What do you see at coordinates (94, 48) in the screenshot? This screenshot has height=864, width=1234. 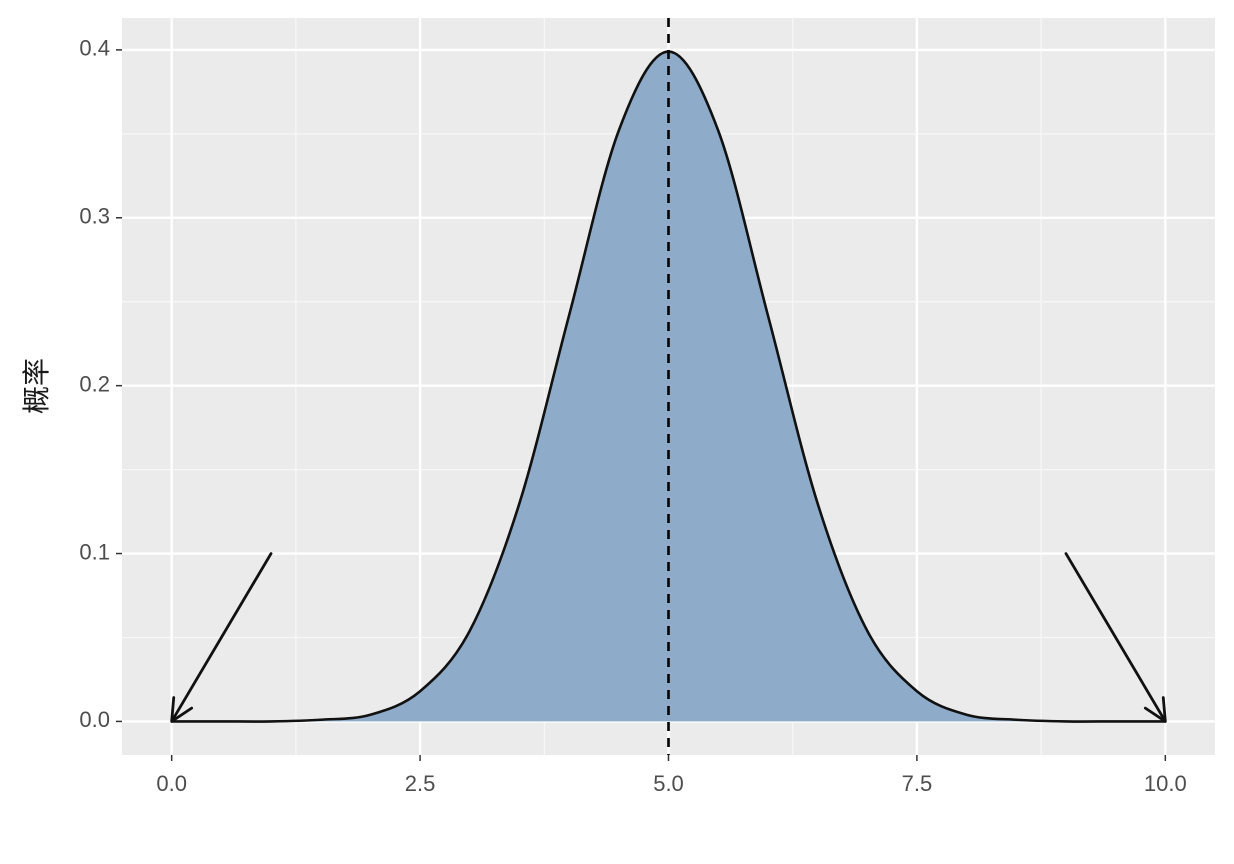 I see `y-tick-label: 0.4` at bounding box center [94, 48].